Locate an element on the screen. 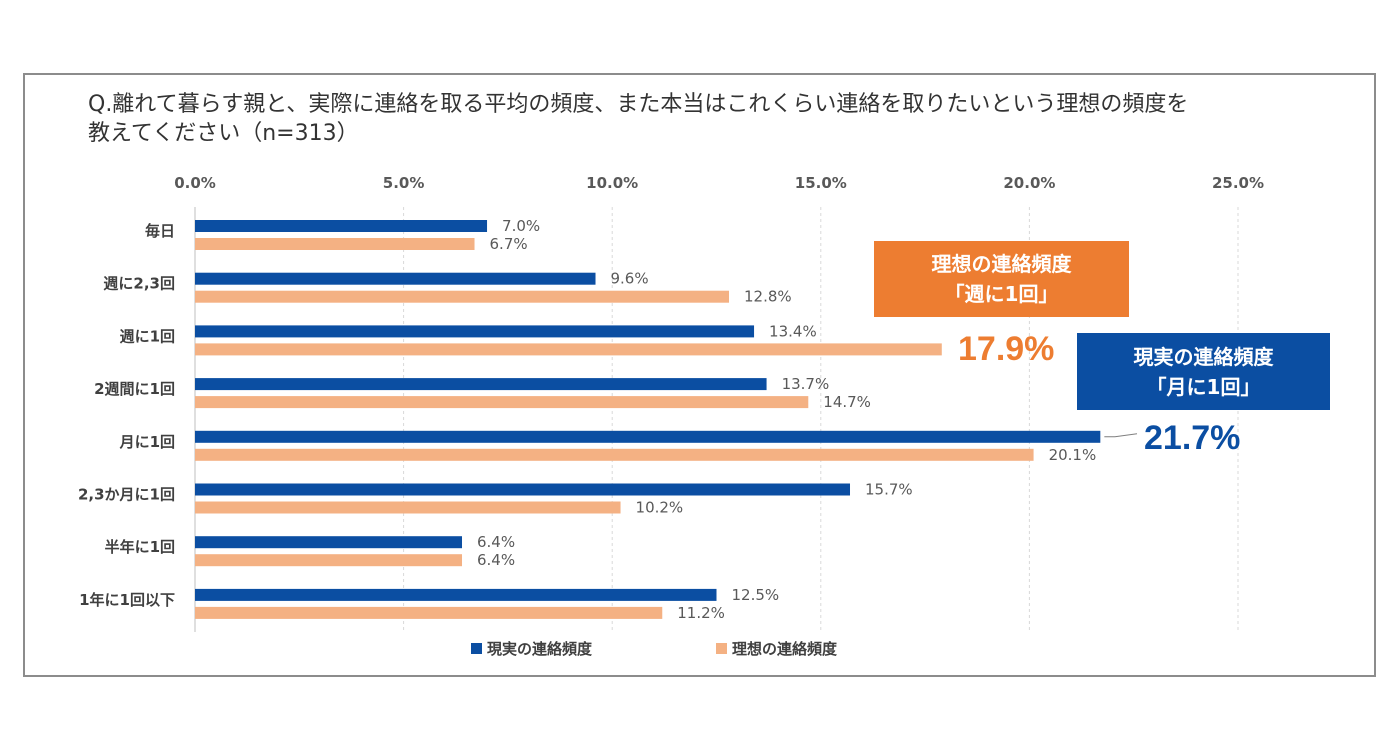  category-label: 2週間に1回 is located at coordinates (134, 389).